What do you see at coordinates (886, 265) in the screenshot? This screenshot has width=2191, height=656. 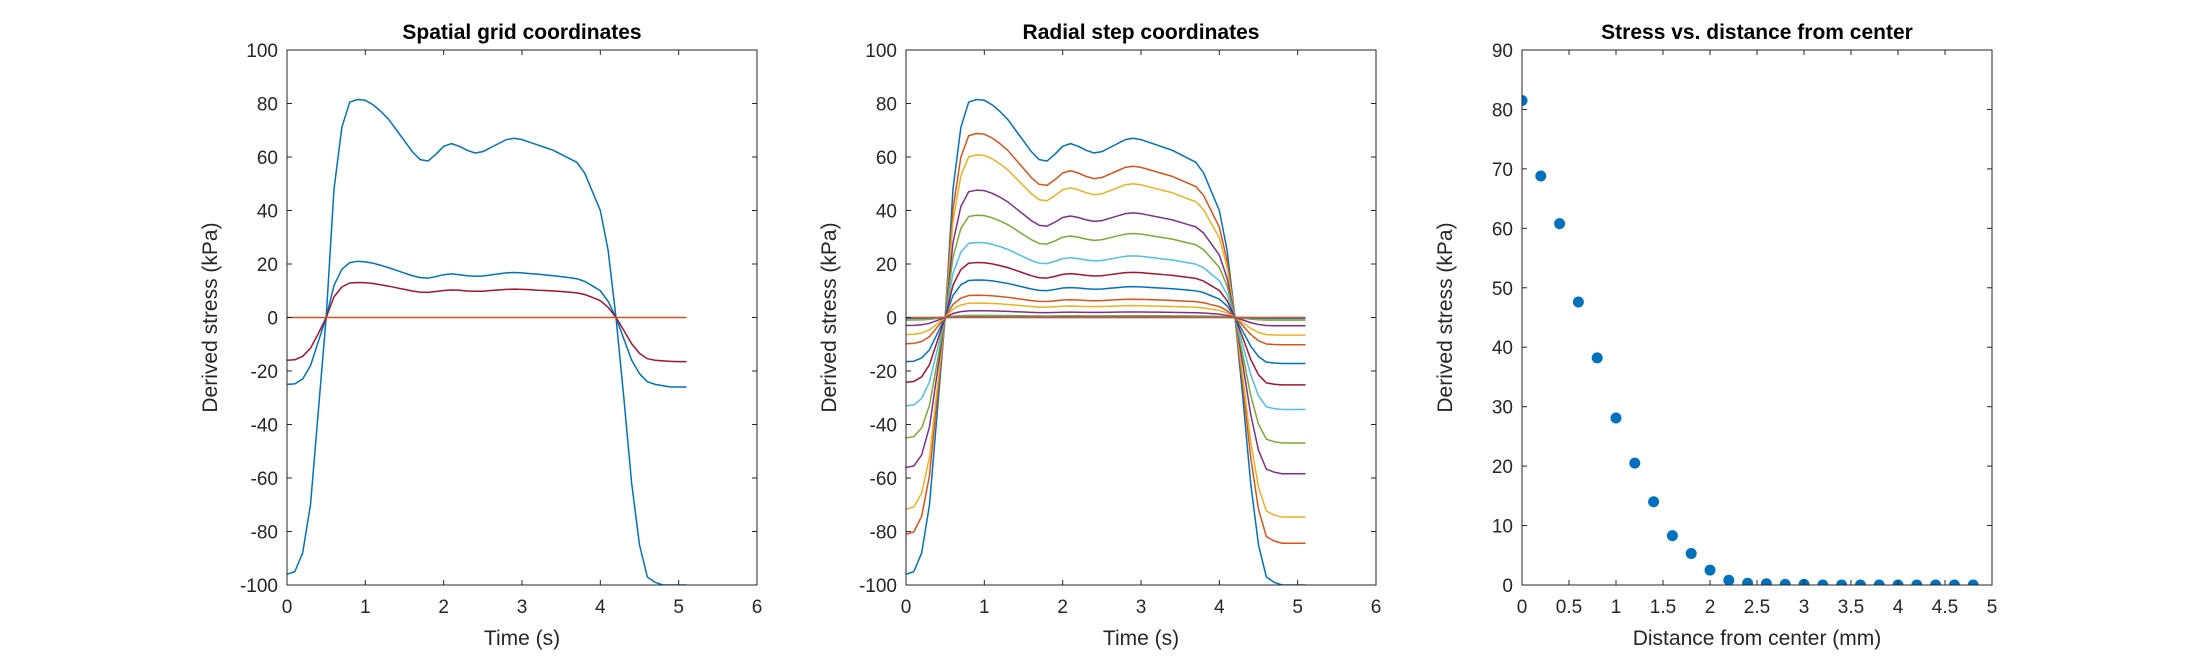 I see `chart-1-y-tick-label: 20` at bounding box center [886, 265].